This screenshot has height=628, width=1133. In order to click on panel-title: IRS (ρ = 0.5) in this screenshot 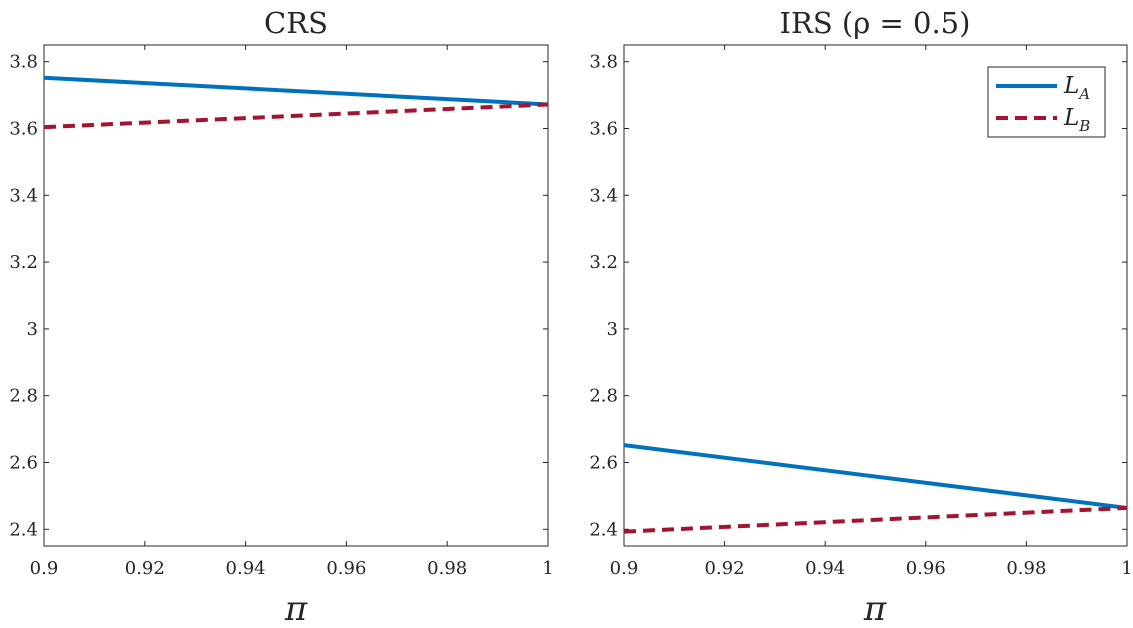, I will do `click(875, 23)`.